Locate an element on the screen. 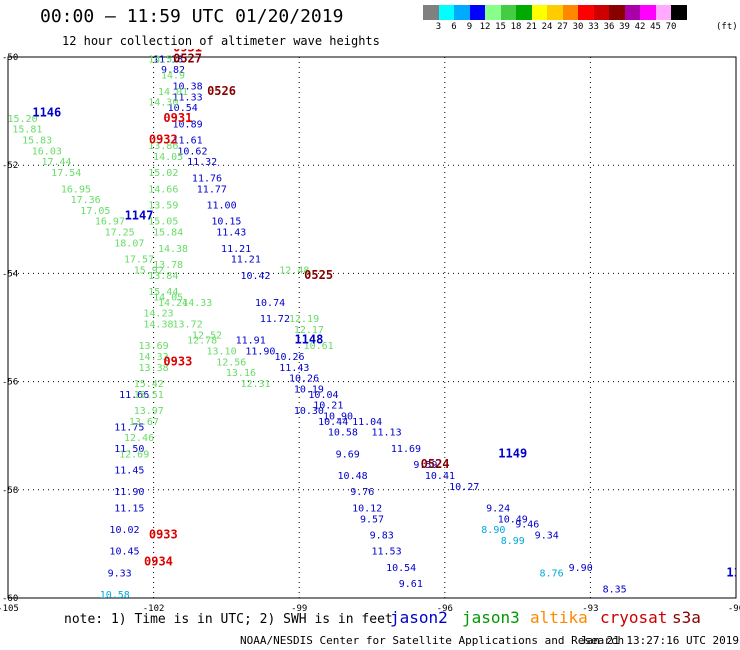  swh-label-altika: 8.76 is located at coordinates (552, 573).